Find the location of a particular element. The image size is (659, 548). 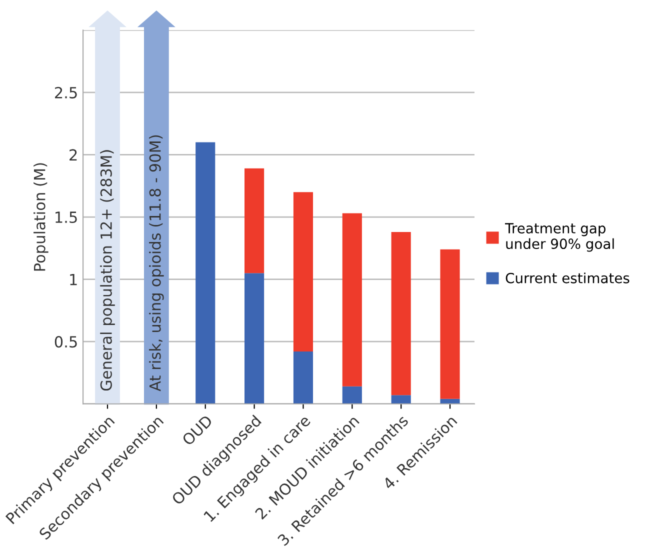

y-tick-label: 2.5 is located at coordinates (65, 92).